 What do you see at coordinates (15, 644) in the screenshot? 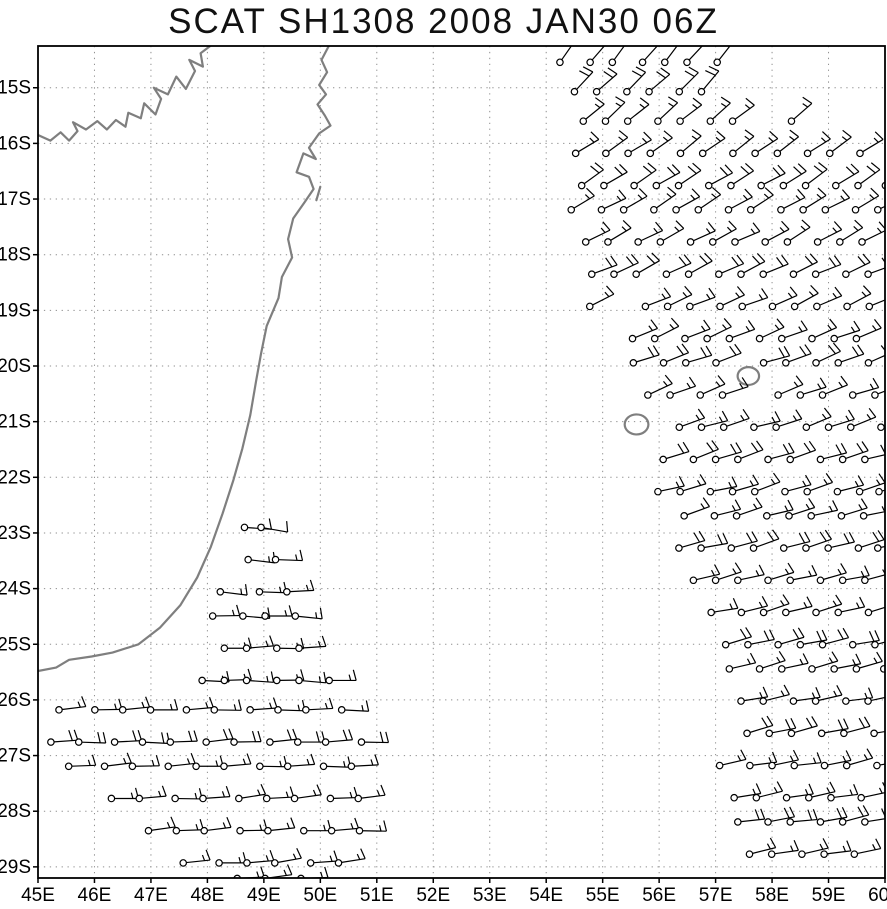
I see `y-tick-label: 25S` at bounding box center [15, 644].